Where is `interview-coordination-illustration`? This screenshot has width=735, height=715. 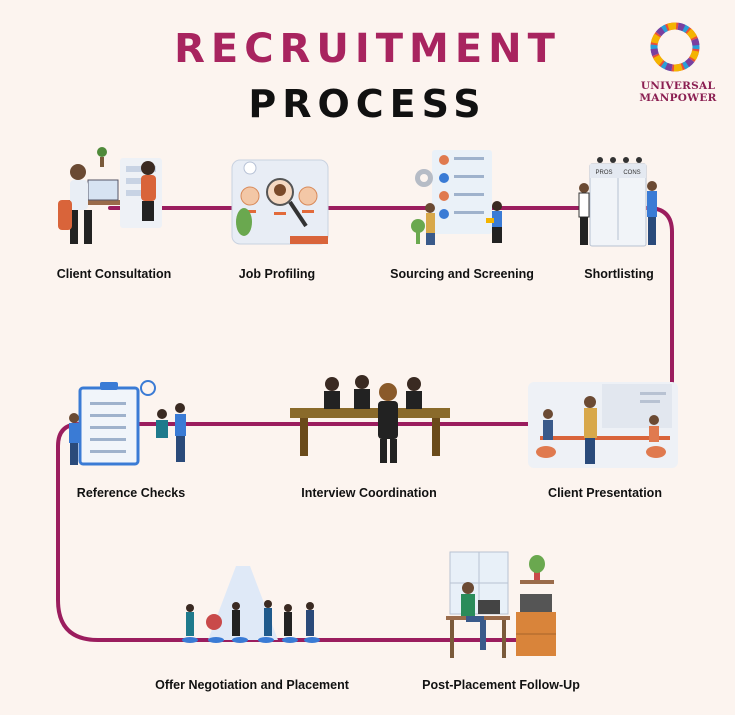 interview-coordination-illustration is located at coordinates (370, 419).